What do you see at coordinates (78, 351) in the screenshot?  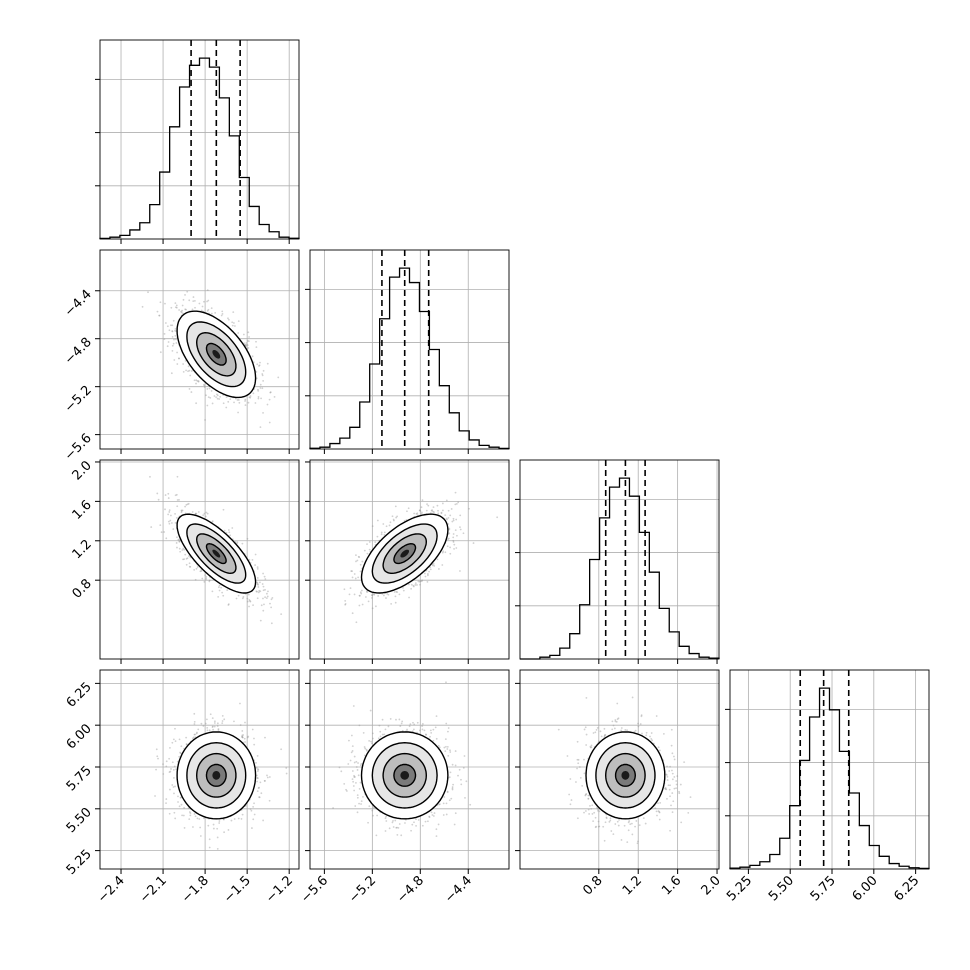 I see `y-tick-label: −4.8` at bounding box center [78, 351].